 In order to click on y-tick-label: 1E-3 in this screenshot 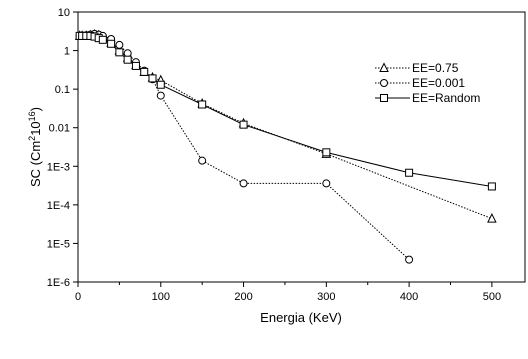, I will do `click(58, 167)`.